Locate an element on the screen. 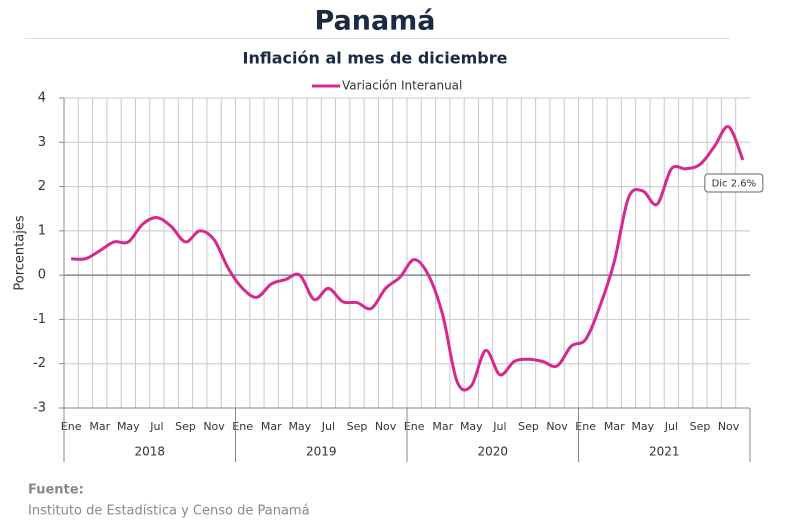 Image resolution: width=787 pixels, height=527 pixels. source-title: Fuente: is located at coordinates (56, 490).